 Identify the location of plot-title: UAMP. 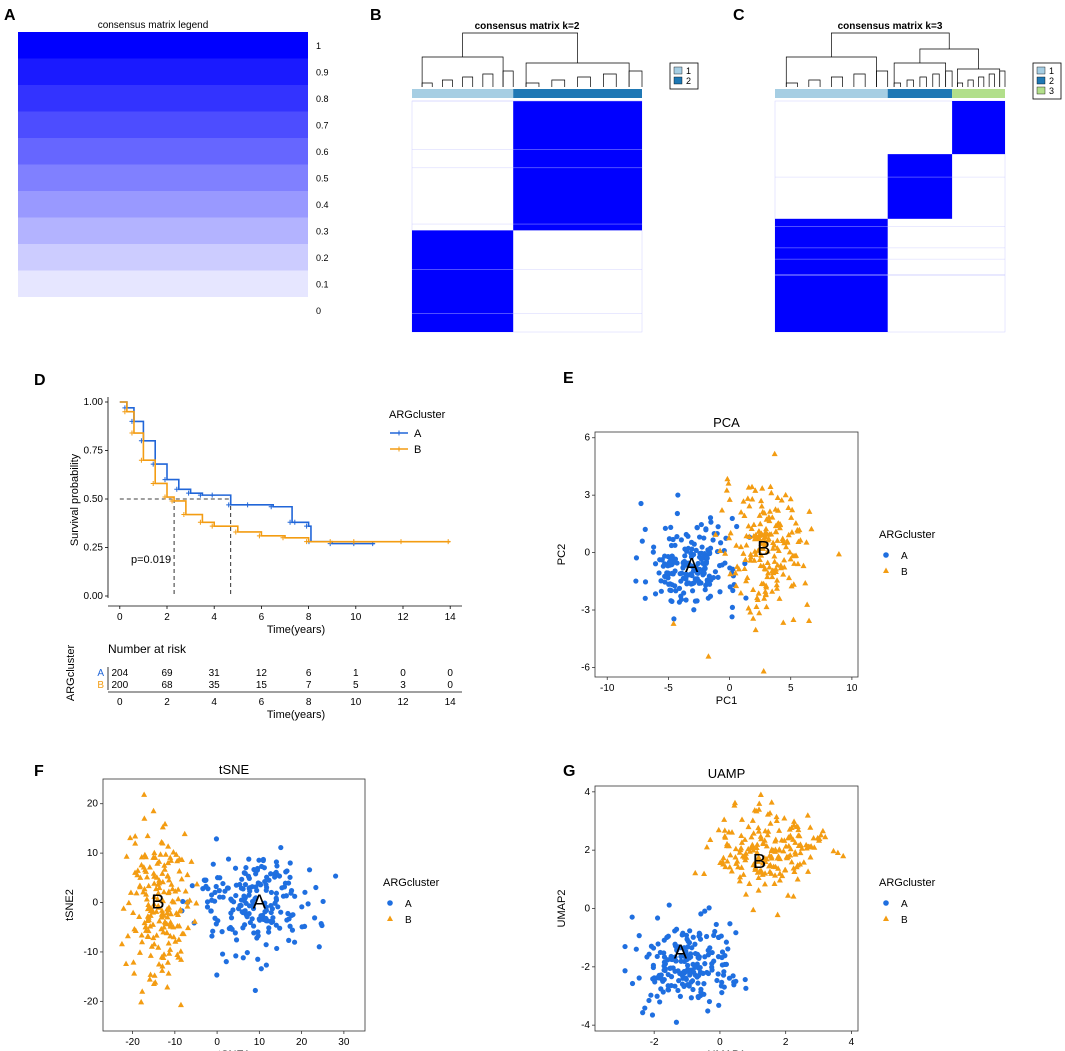
(727, 773).